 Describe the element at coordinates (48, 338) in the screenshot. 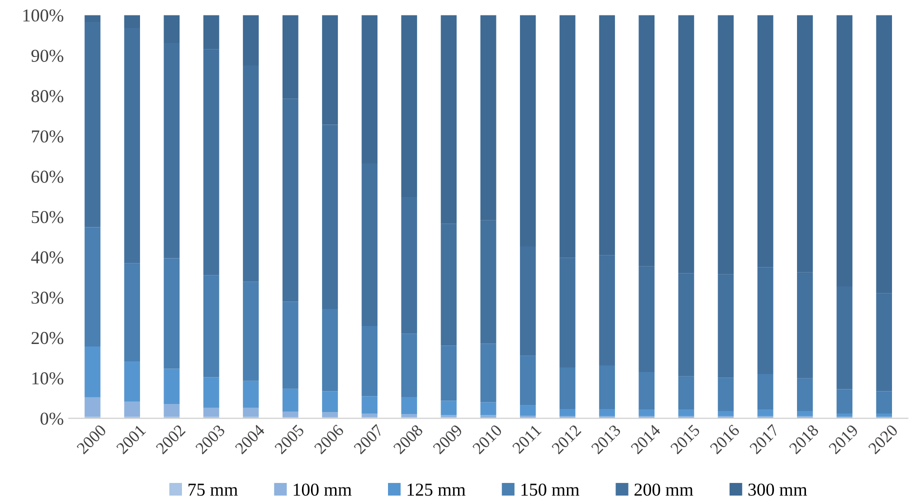

I see `y-tick-label: 20%` at that location.